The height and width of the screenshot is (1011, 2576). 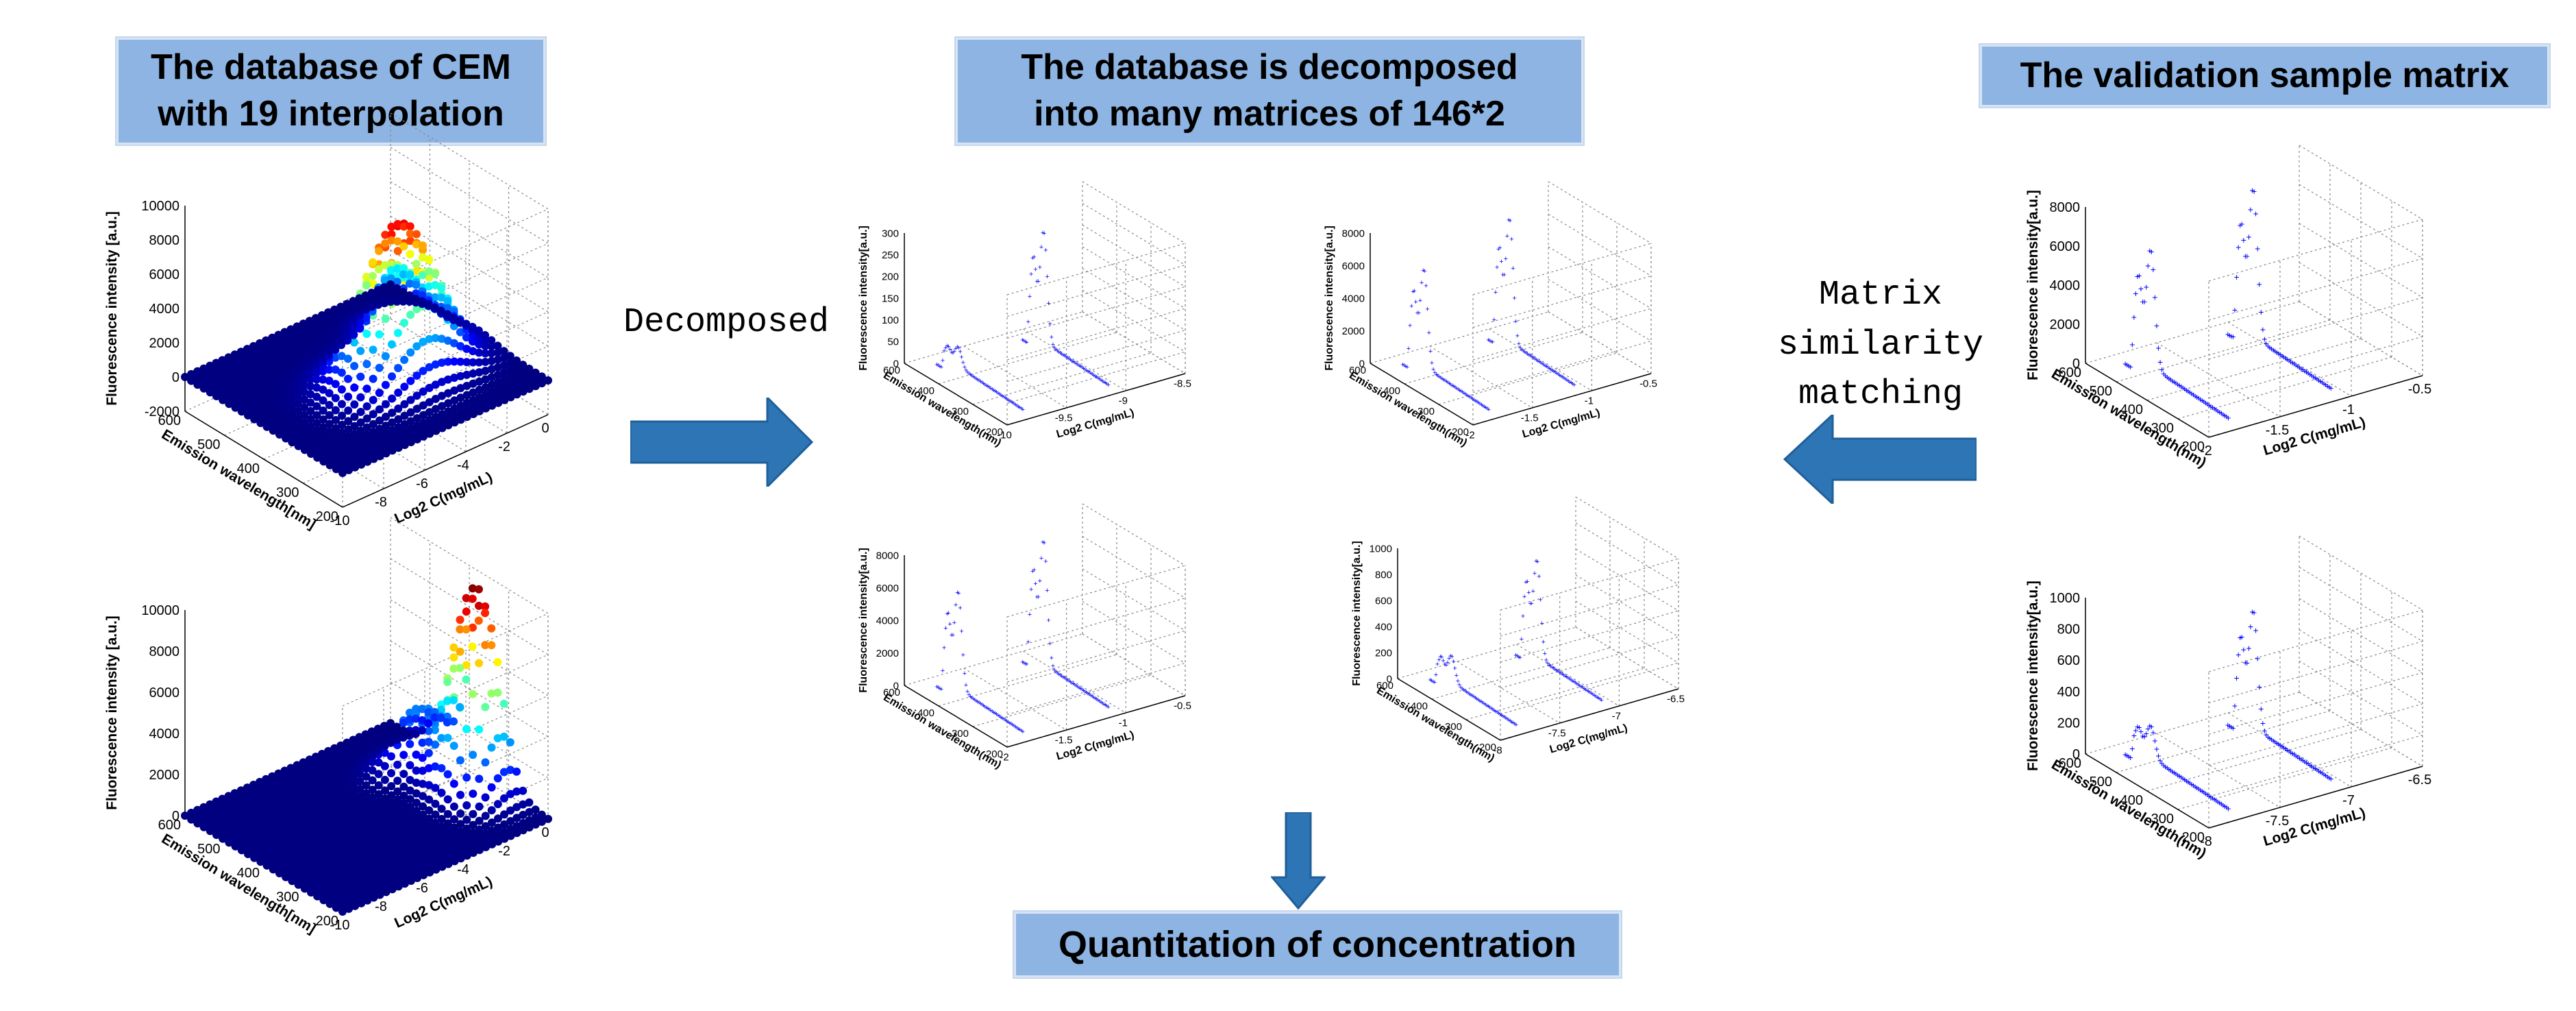 What do you see at coordinates (2265, 75) in the screenshot?
I see `validation-matrix-text: The validation sample matrix` at bounding box center [2265, 75].